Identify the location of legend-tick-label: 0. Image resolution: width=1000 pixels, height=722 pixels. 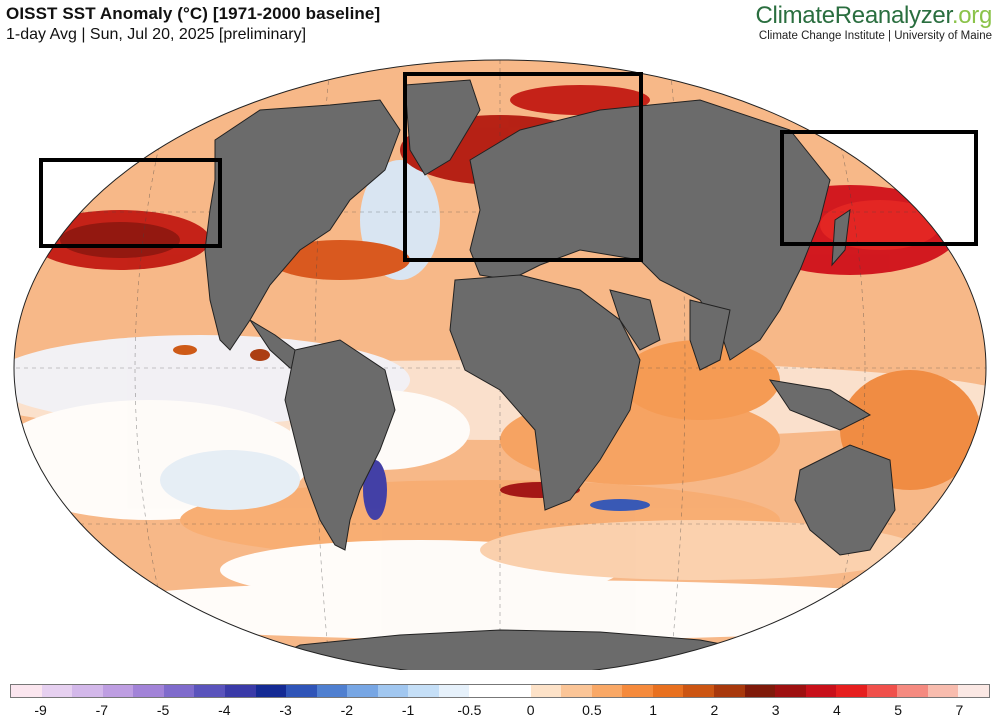
(530, 710).